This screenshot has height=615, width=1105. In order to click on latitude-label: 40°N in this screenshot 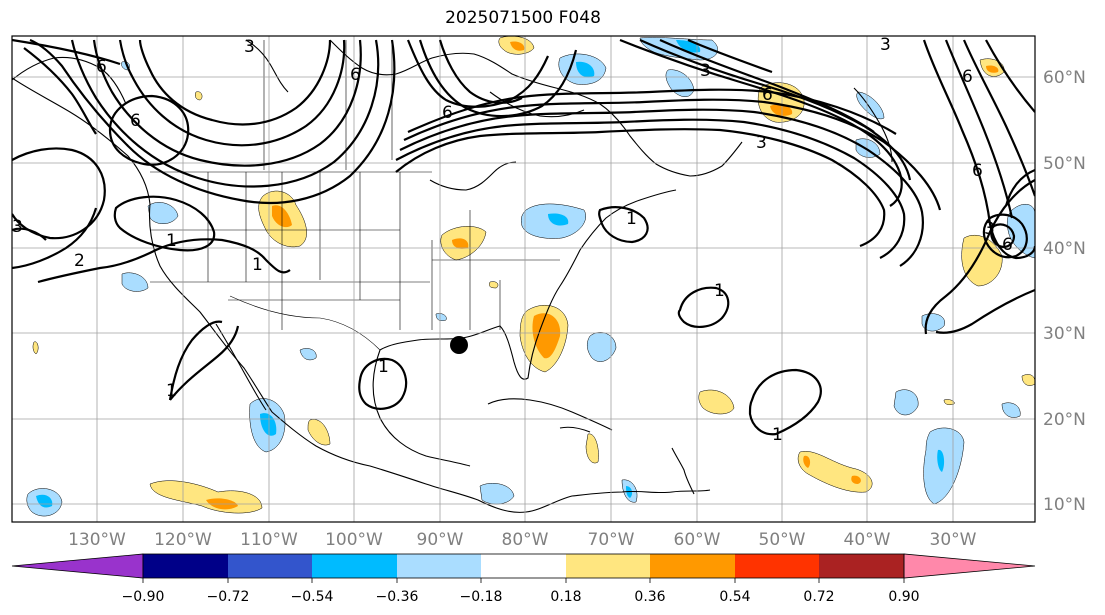, I will do `click(1064, 249)`.